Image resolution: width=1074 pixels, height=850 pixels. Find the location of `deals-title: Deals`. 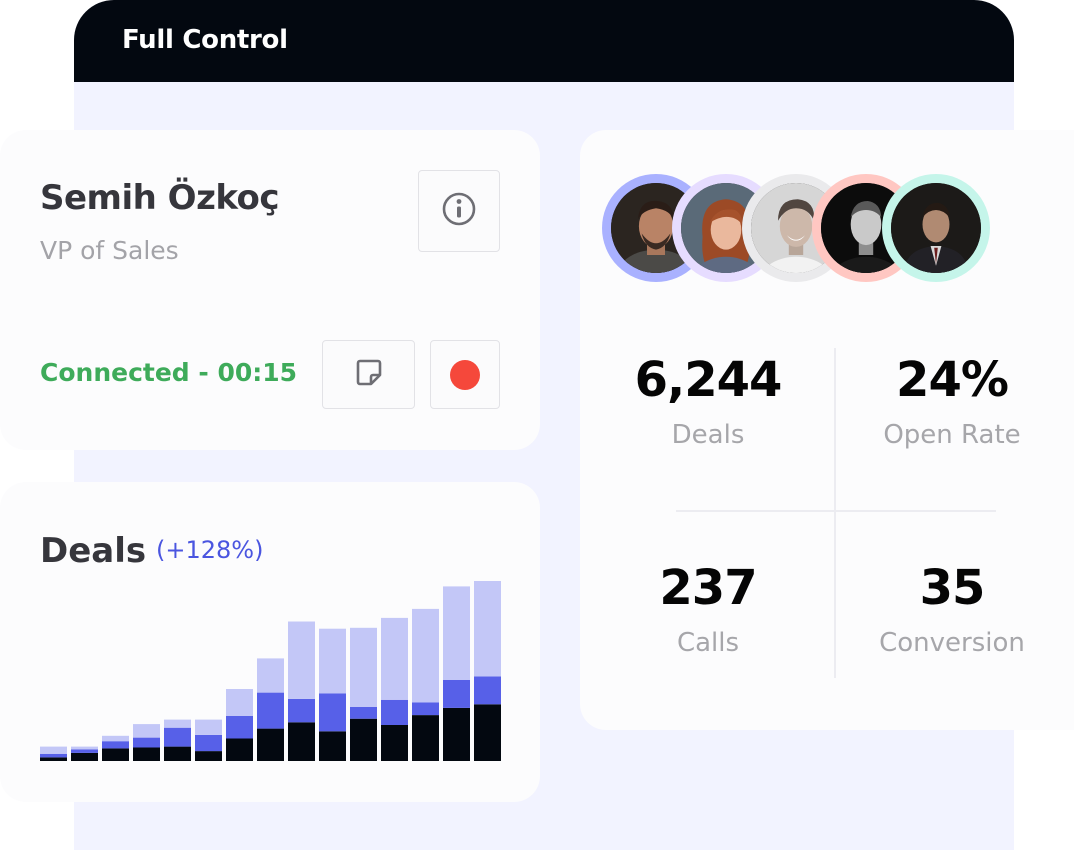

deals-title: Deals is located at coordinates (93, 551).